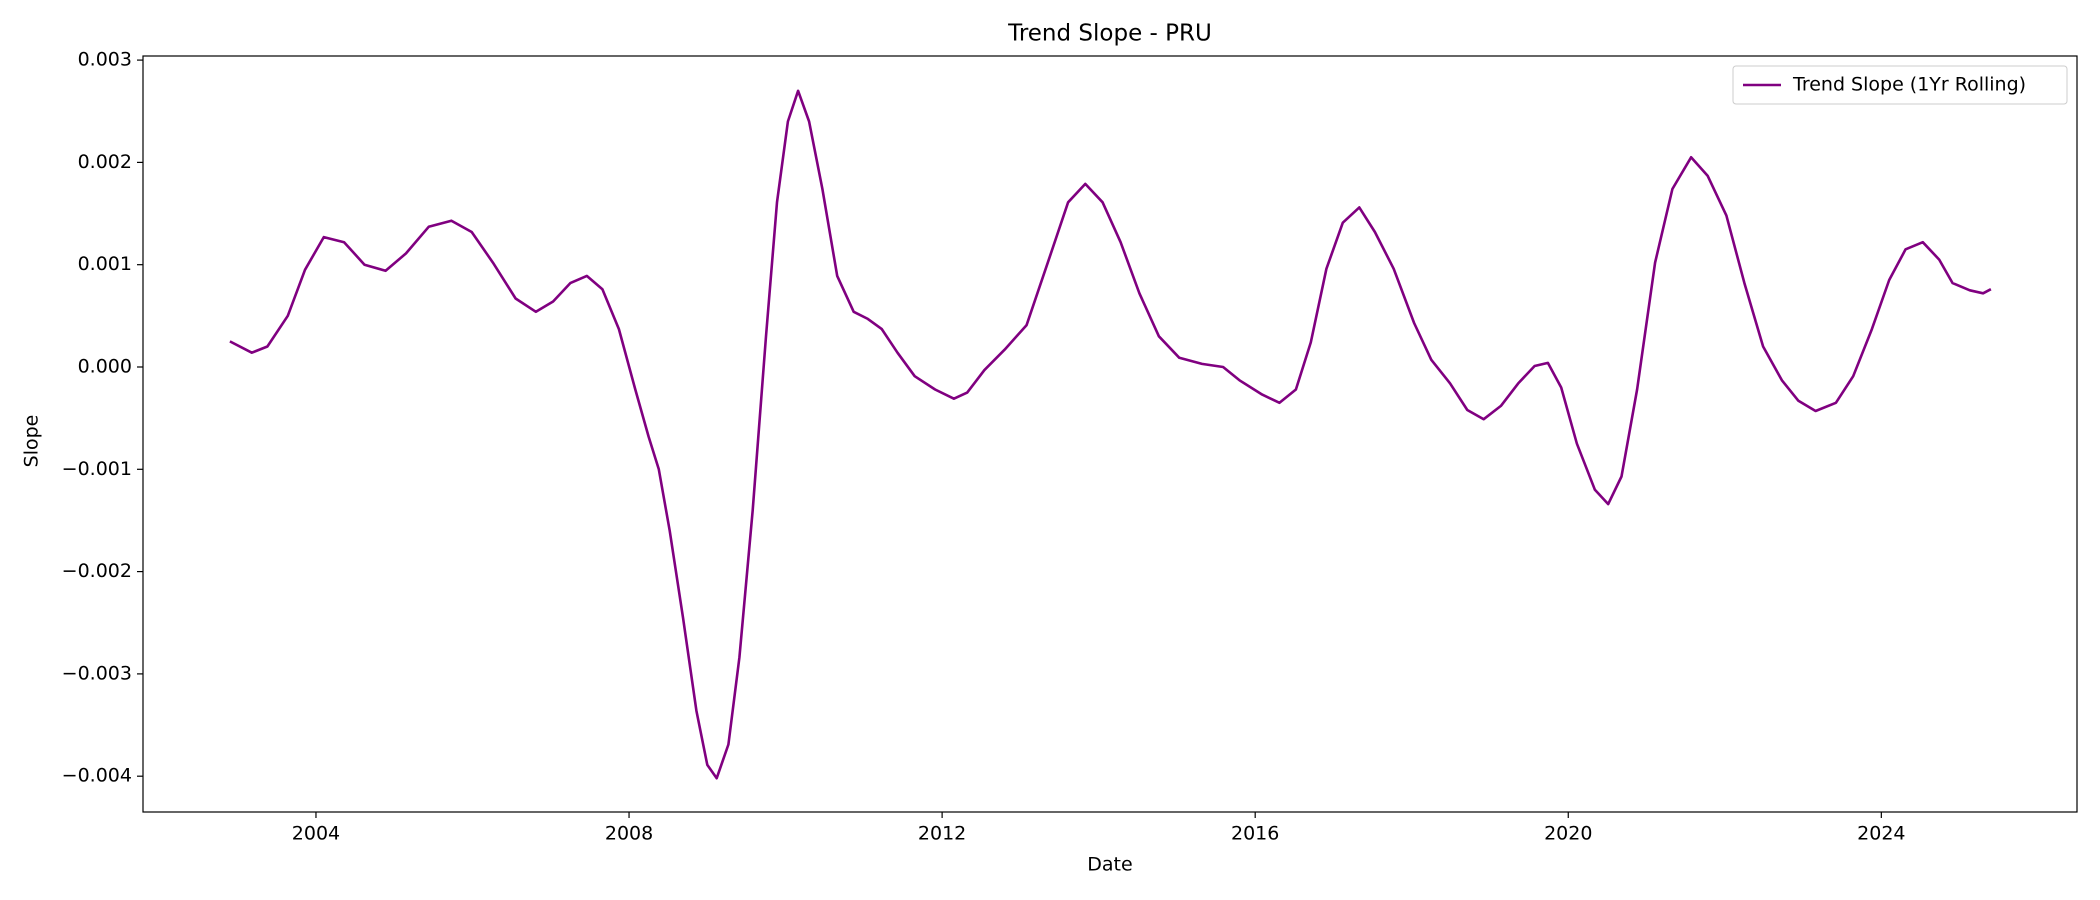  What do you see at coordinates (105, 60) in the screenshot?
I see `y-tick-label: 0.003` at bounding box center [105, 60].